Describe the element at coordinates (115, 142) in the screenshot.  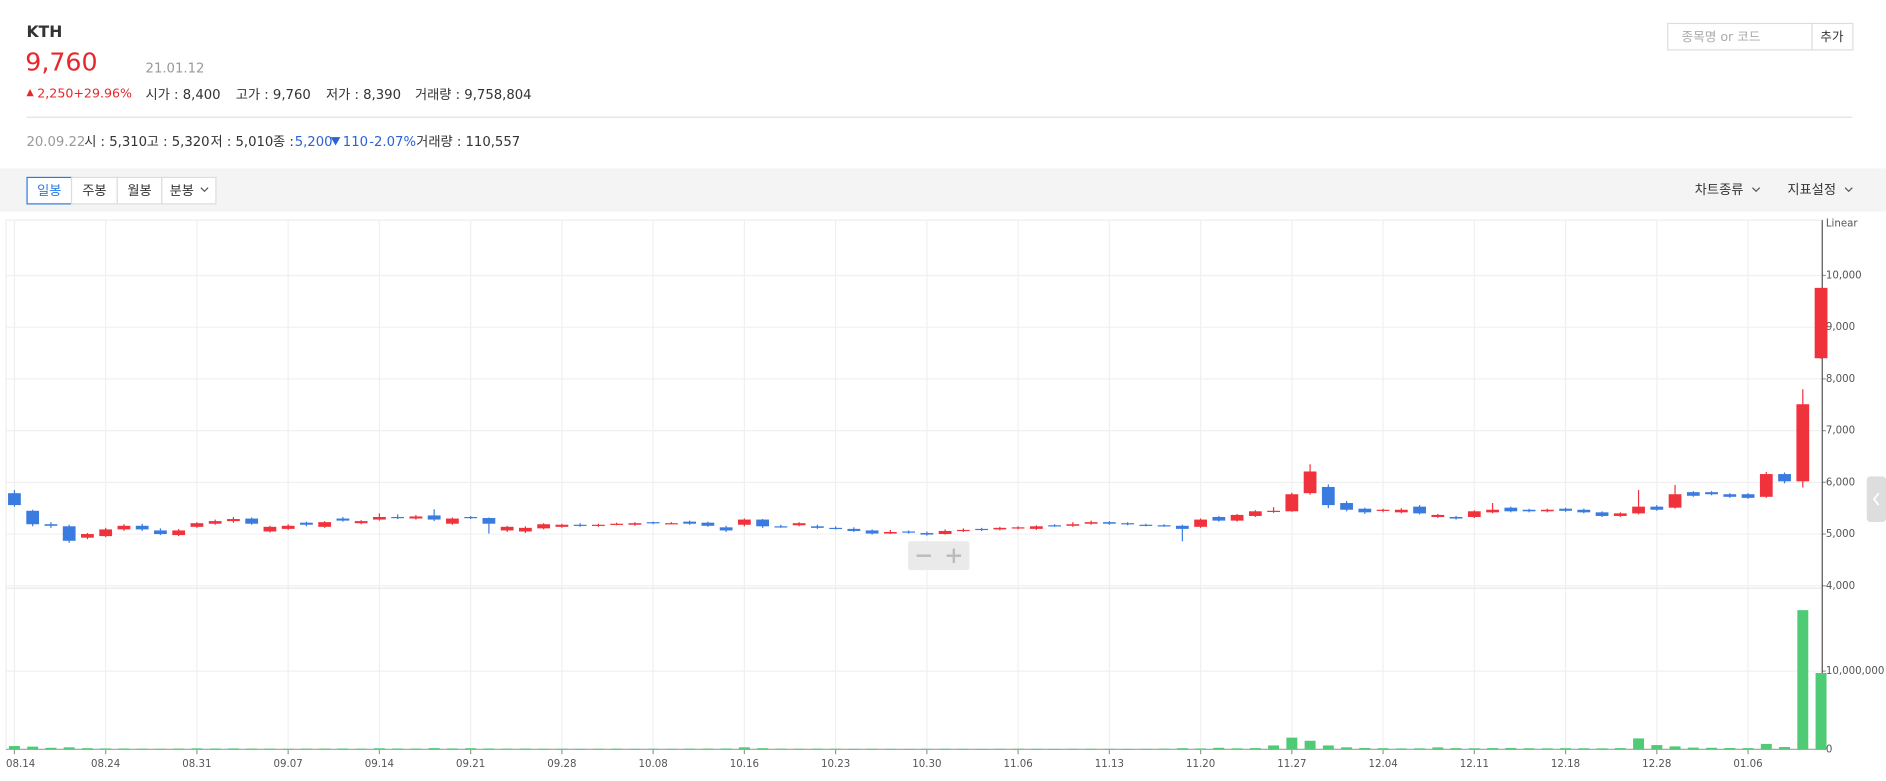
I see `detail-open: 시 : 5,310` at that location.